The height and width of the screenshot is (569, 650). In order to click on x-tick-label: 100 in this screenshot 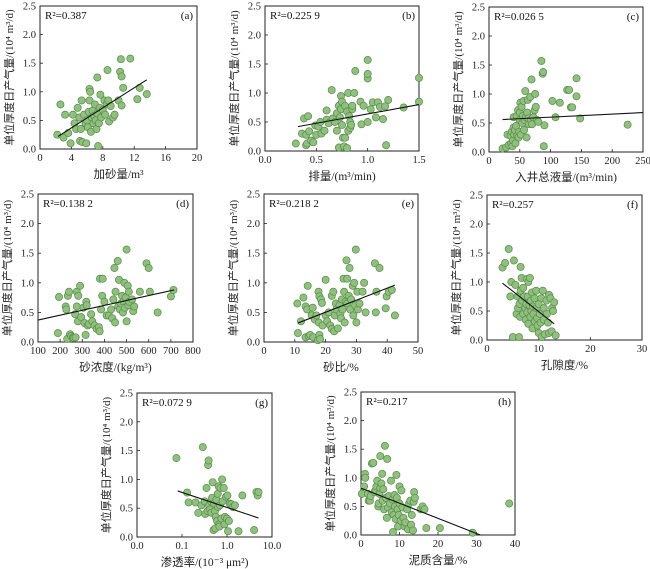, I will do `click(38, 351)`.